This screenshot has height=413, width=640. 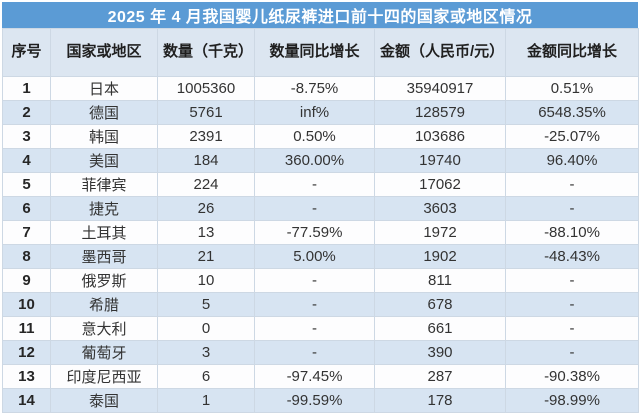 I want to click on cell-index: 4, so click(x=26, y=160).